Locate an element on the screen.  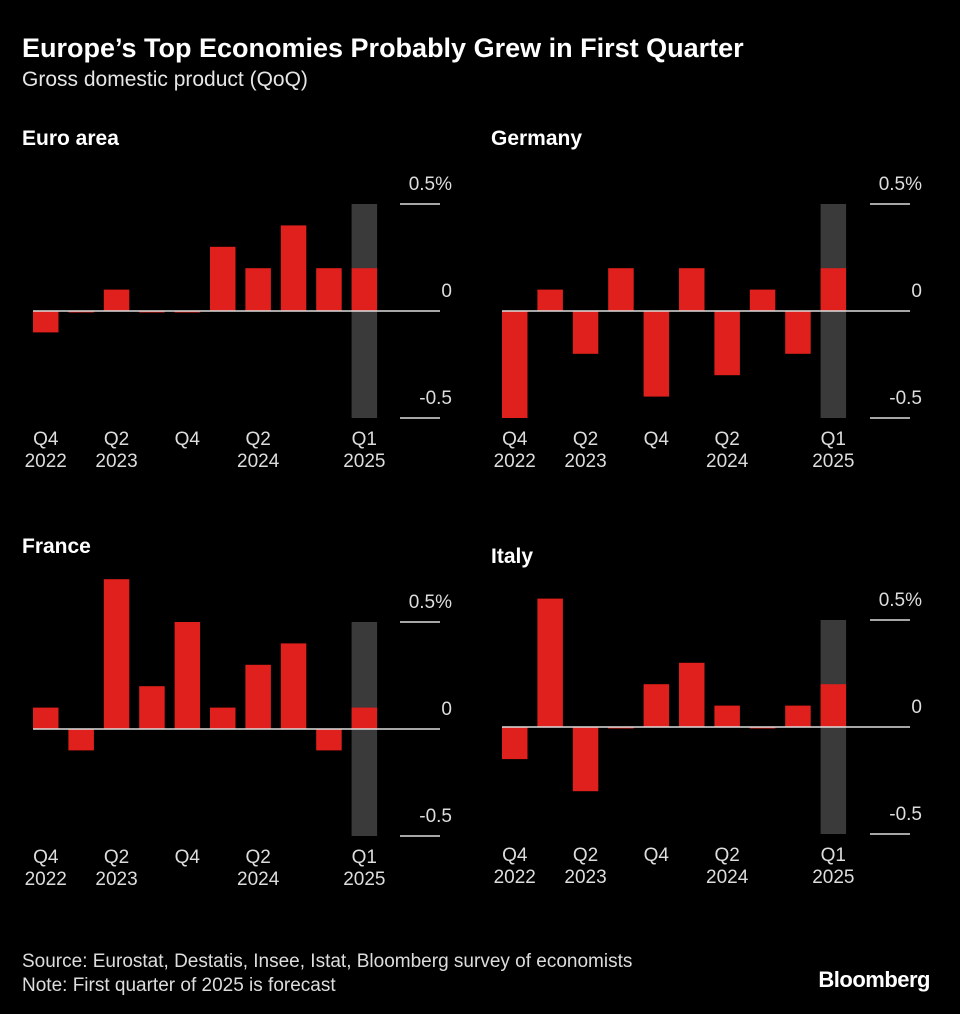
panel-title: Euro area is located at coordinates (70, 138).